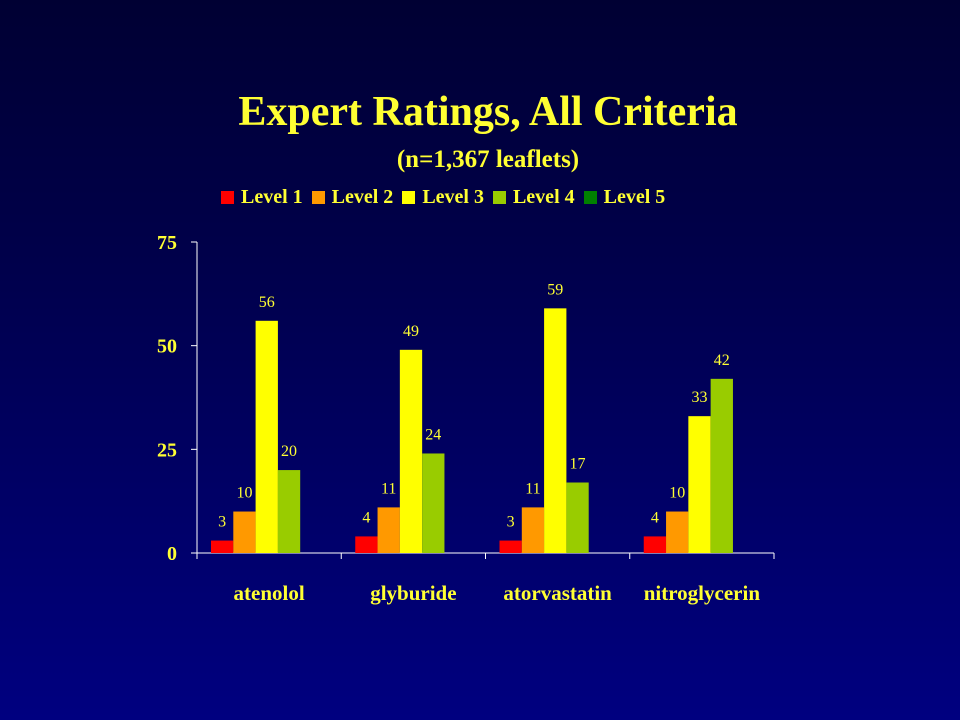 Image resolution: width=960 pixels, height=720 pixels. I want to click on legend-label: Level 4, so click(543, 196).